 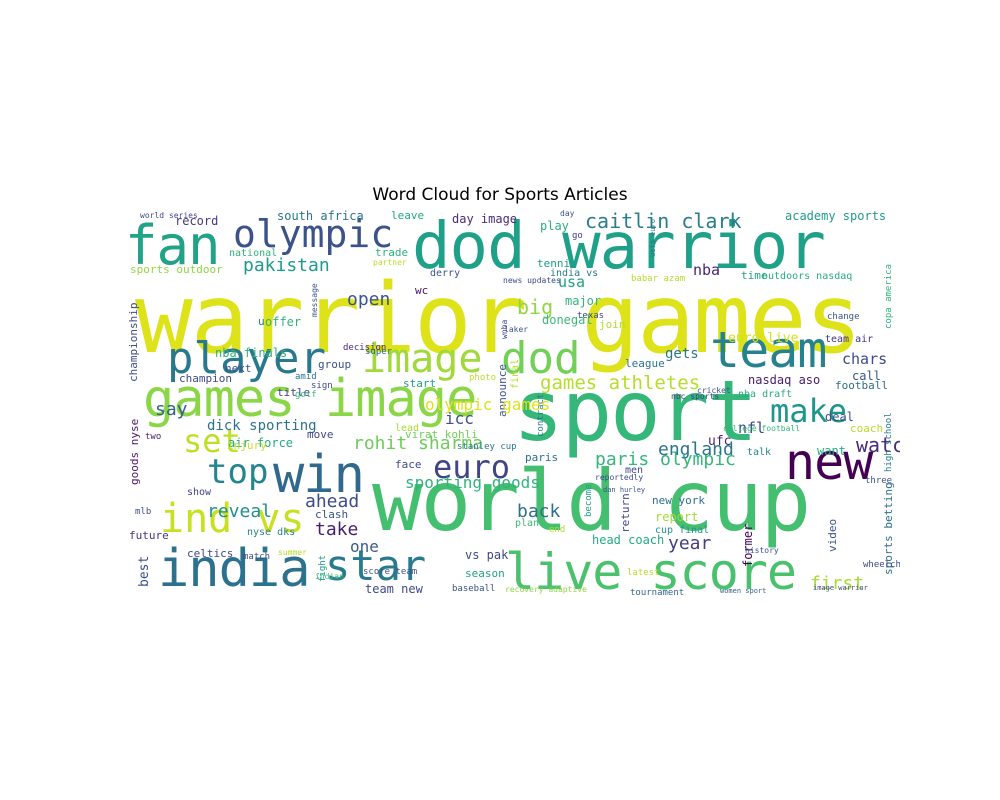 What do you see at coordinates (754, 275) in the screenshot?
I see `word: time` at bounding box center [754, 275].